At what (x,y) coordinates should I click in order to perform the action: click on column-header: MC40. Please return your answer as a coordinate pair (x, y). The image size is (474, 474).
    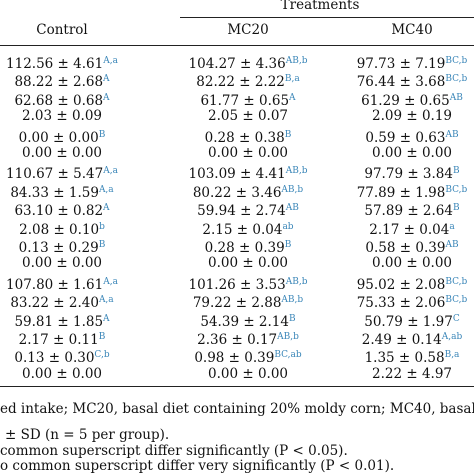
    Looking at the image, I should click on (412, 30).